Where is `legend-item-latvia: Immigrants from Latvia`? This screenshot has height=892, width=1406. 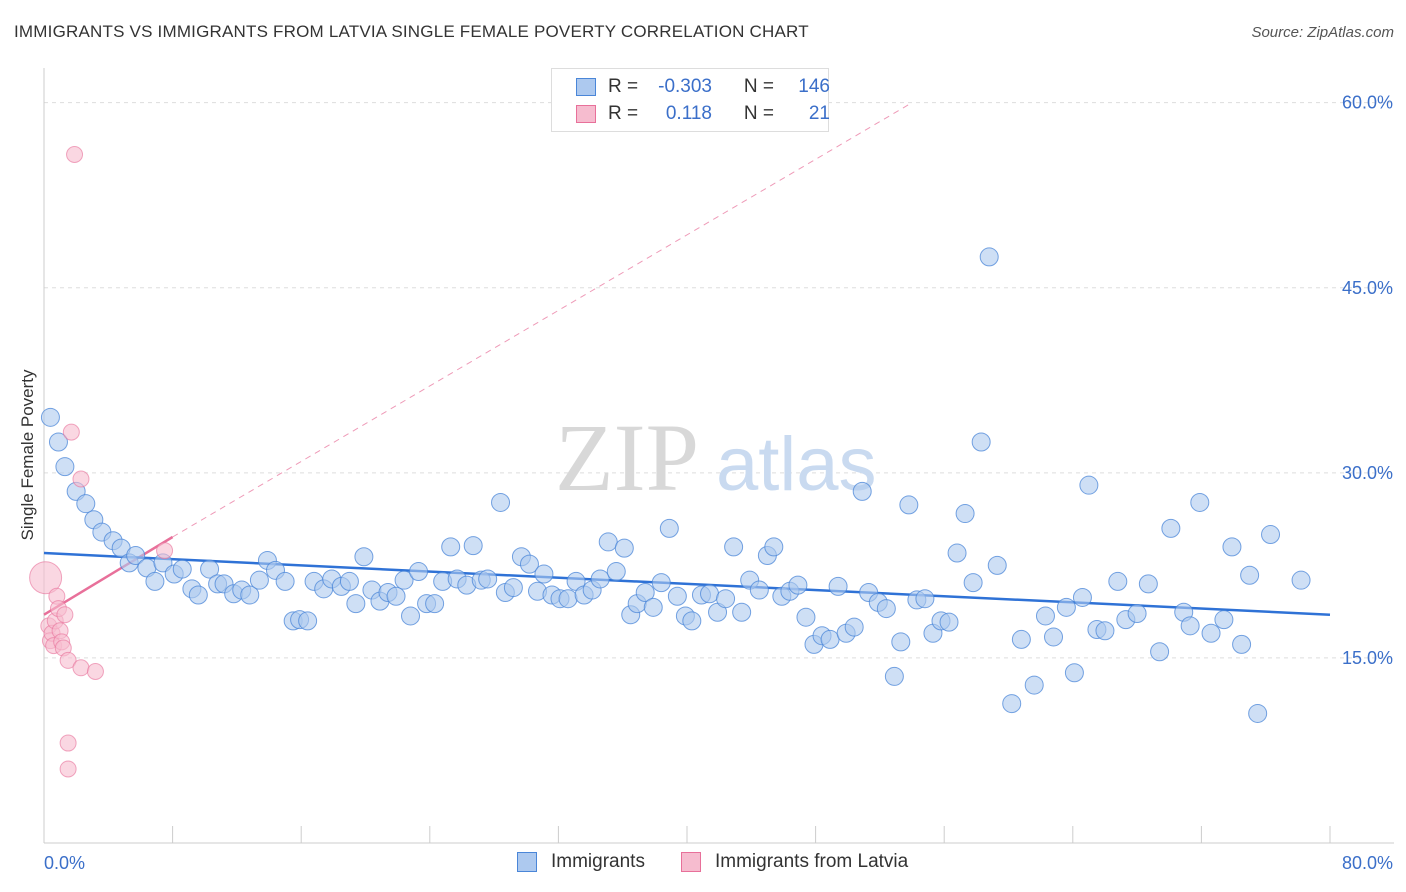 legend-item-latvia: Immigrants from Latvia is located at coordinates (794, 862).